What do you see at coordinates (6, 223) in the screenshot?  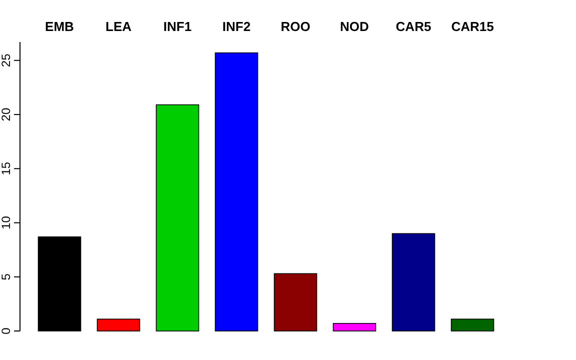 I see `y-tick-label: 10` at bounding box center [6, 223].